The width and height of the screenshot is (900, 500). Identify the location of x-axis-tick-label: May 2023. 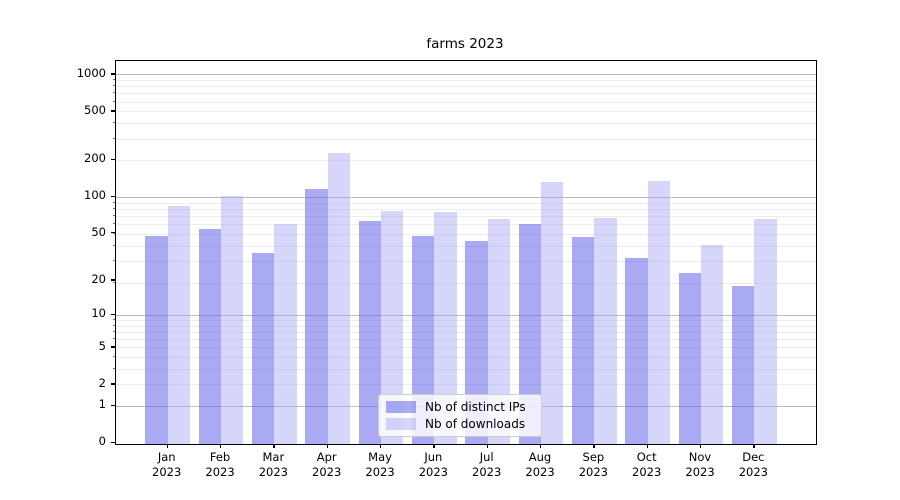
(380, 465).